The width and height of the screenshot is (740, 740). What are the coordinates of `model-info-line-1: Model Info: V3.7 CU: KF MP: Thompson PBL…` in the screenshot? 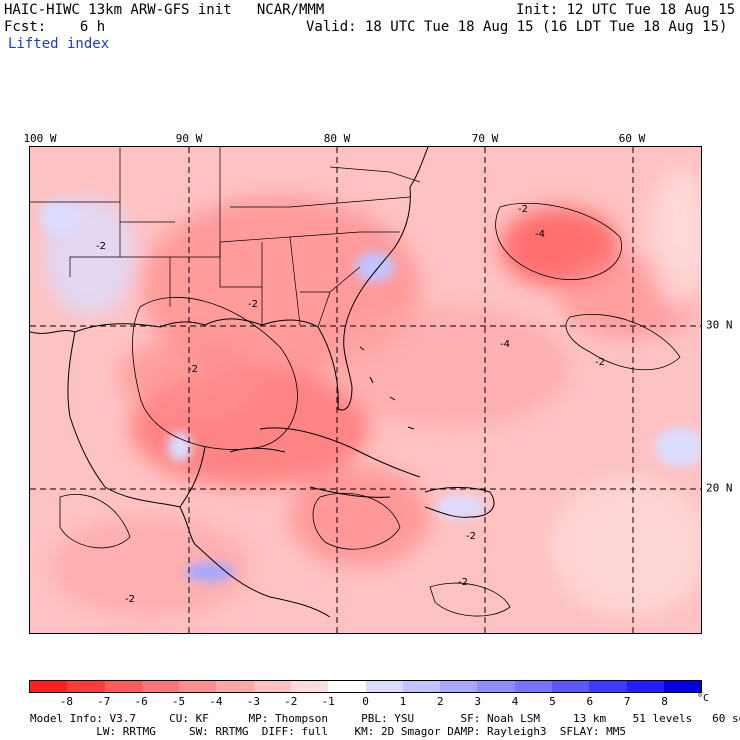 It's located at (385, 718).